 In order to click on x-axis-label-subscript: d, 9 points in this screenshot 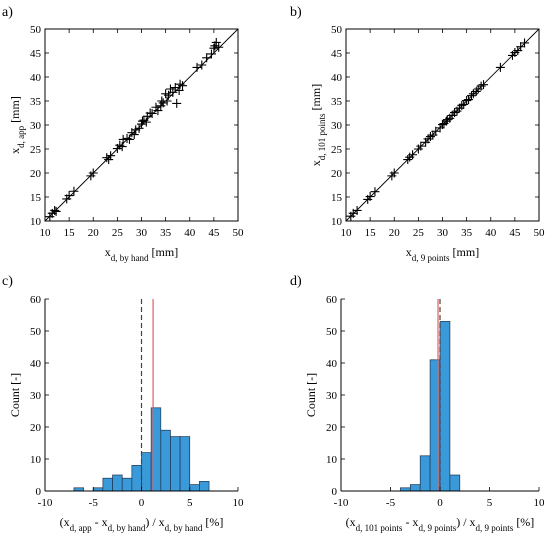, I will do `click(437, 528)`.